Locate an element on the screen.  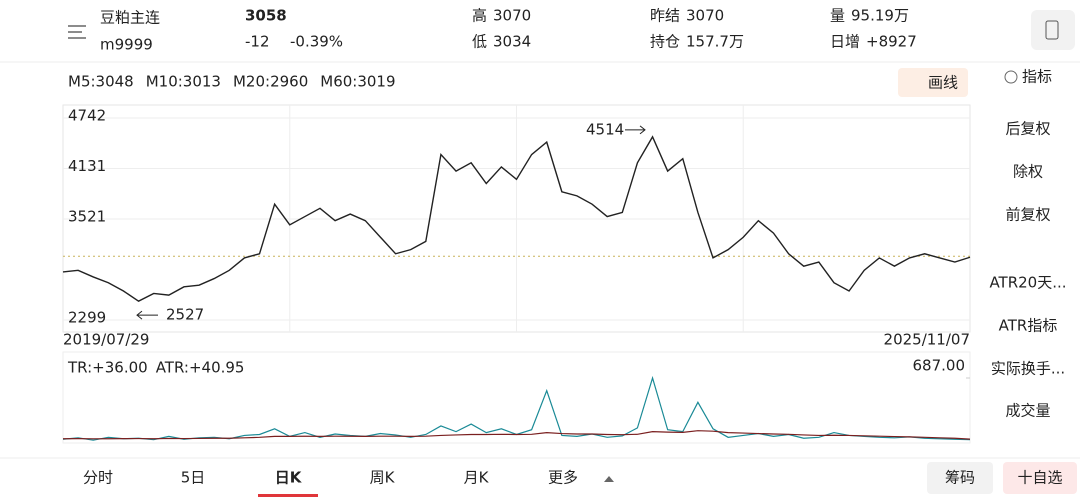
tab-underline is located at coordinates (288, 495).